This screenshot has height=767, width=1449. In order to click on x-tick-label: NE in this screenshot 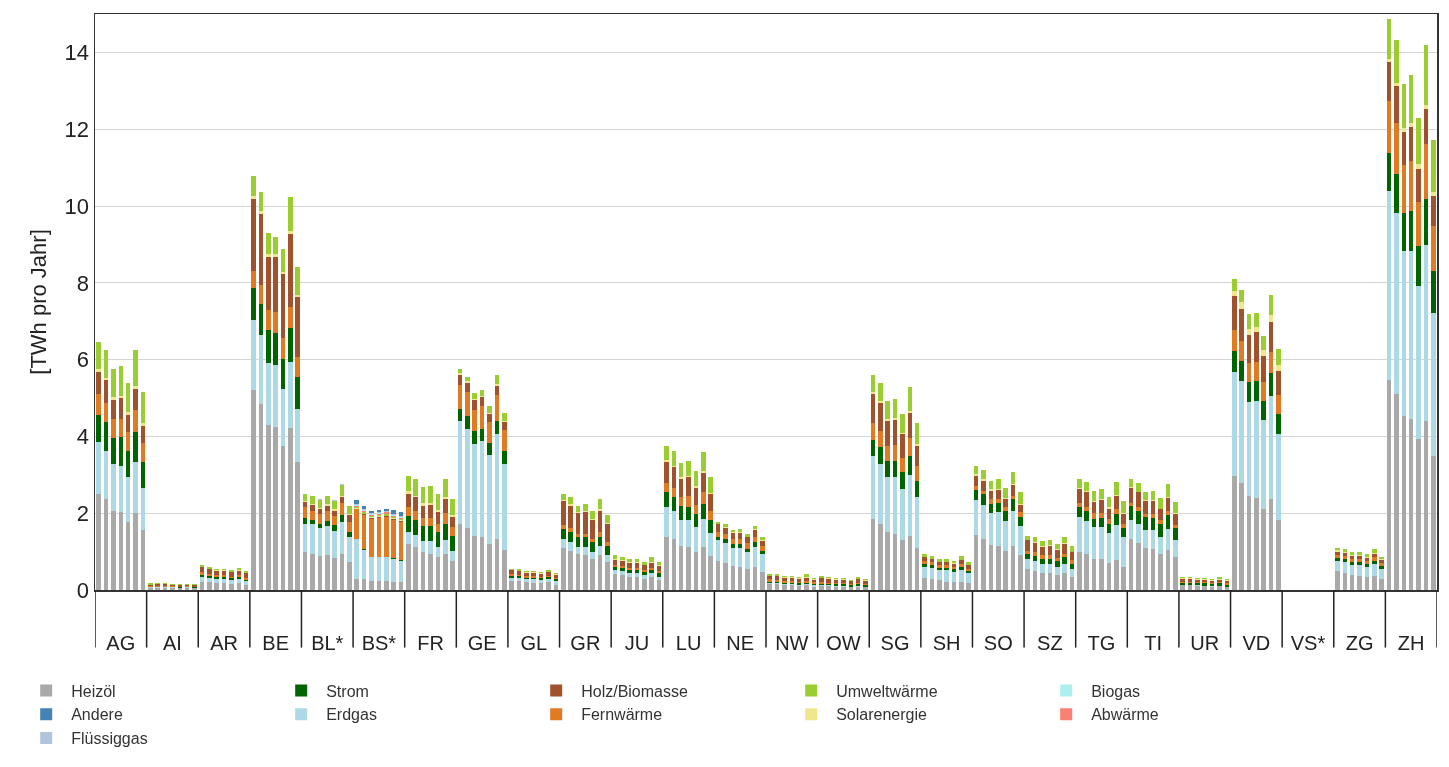, I will do `click(740, 642)`.